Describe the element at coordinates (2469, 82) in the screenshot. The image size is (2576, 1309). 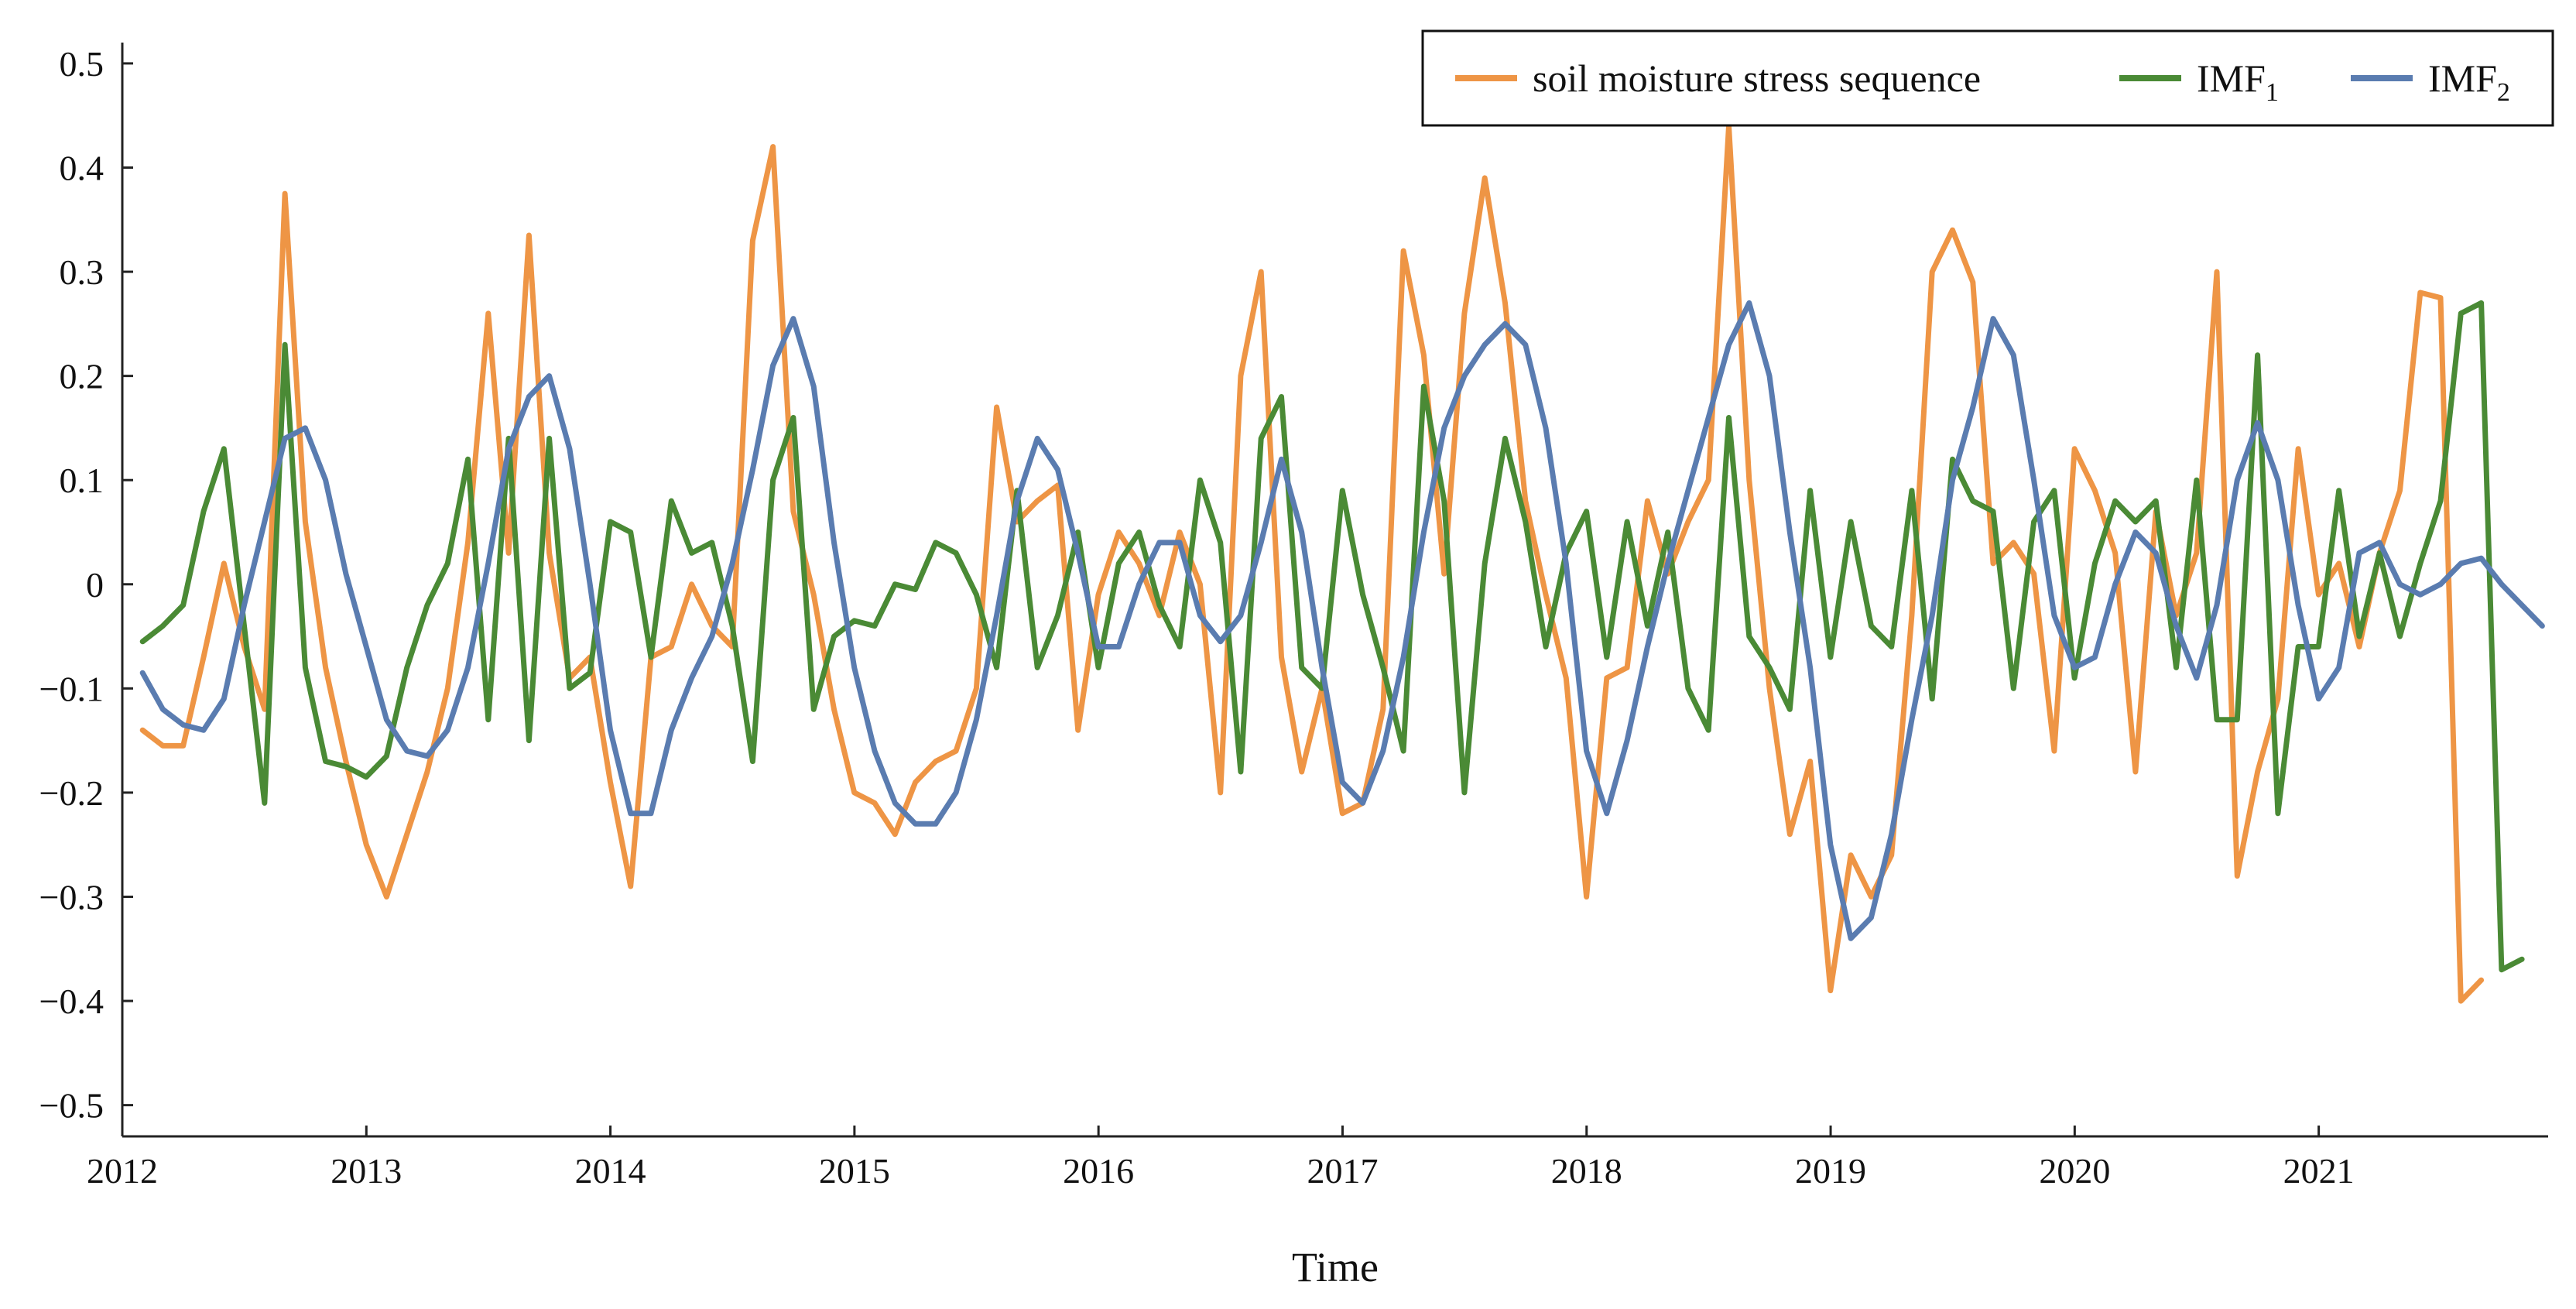
I see `legend-label: IMF2` at that location.